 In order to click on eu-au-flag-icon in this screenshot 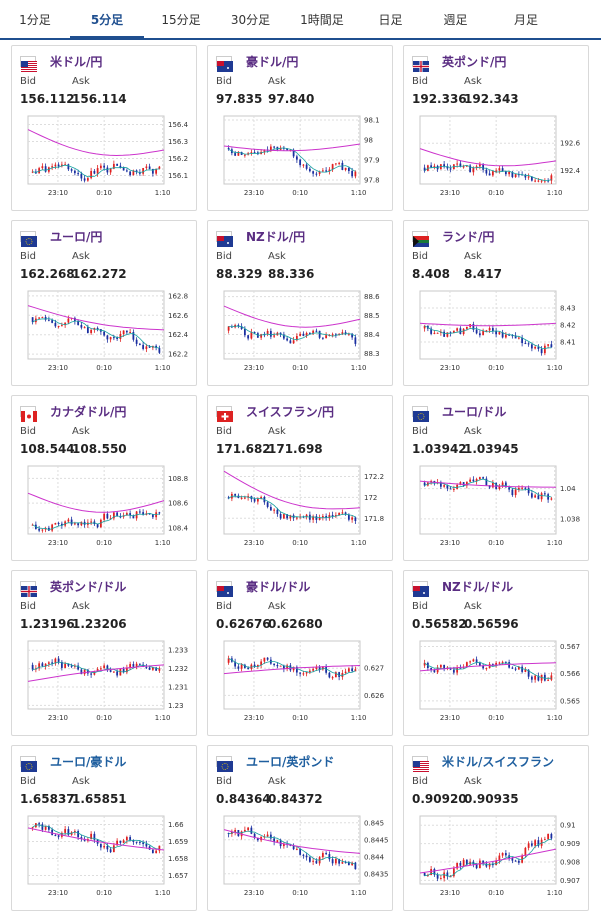, I will do `click(28, 764)`.